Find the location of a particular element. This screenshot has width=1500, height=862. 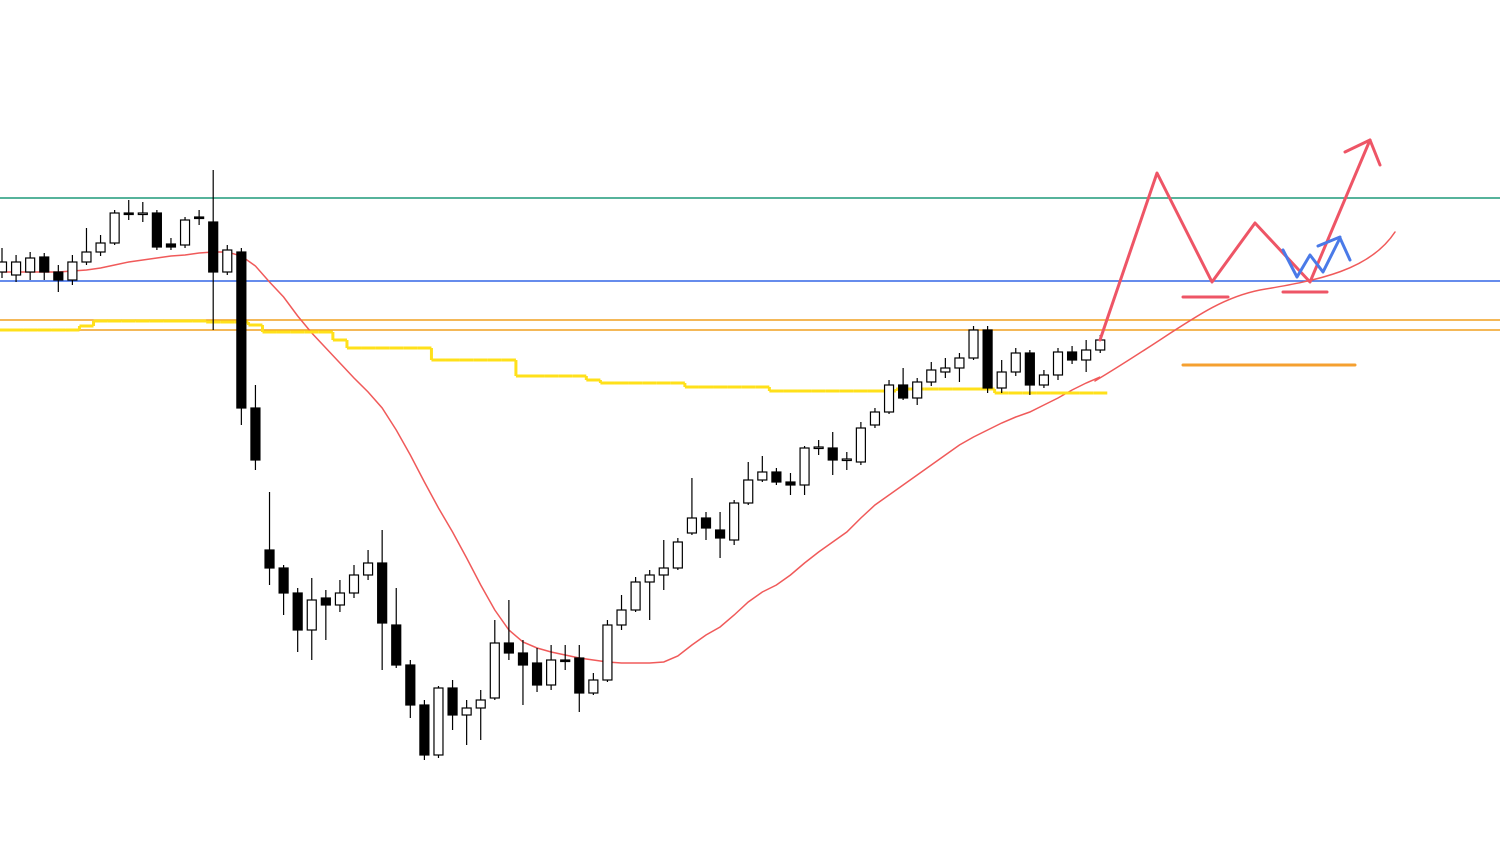

drawings is located at coordinates (1245, 260).